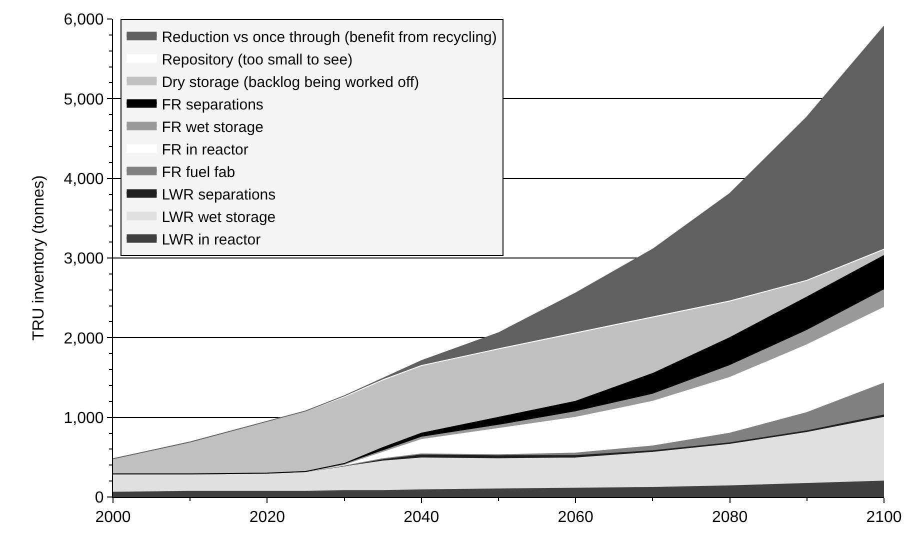 This screenshot has height=539, width=914. Describe the element at coordinates (257, 60) in the screenshot. I see `legend-label: Repository (too small to see)` at that location.